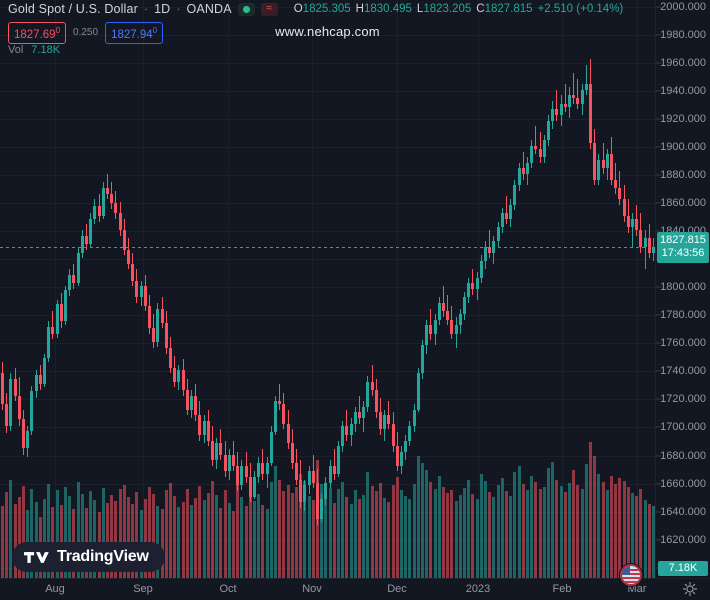  I want to click on quote-row: 1827.690 0.250 1827.940, so click(86, 33).